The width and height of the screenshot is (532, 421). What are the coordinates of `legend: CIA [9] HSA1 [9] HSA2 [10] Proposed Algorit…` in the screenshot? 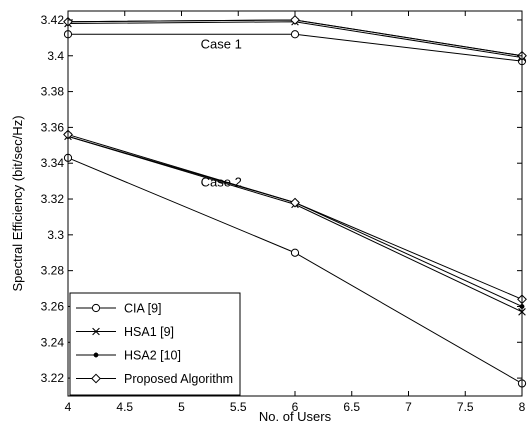 It's located at (155, 344).